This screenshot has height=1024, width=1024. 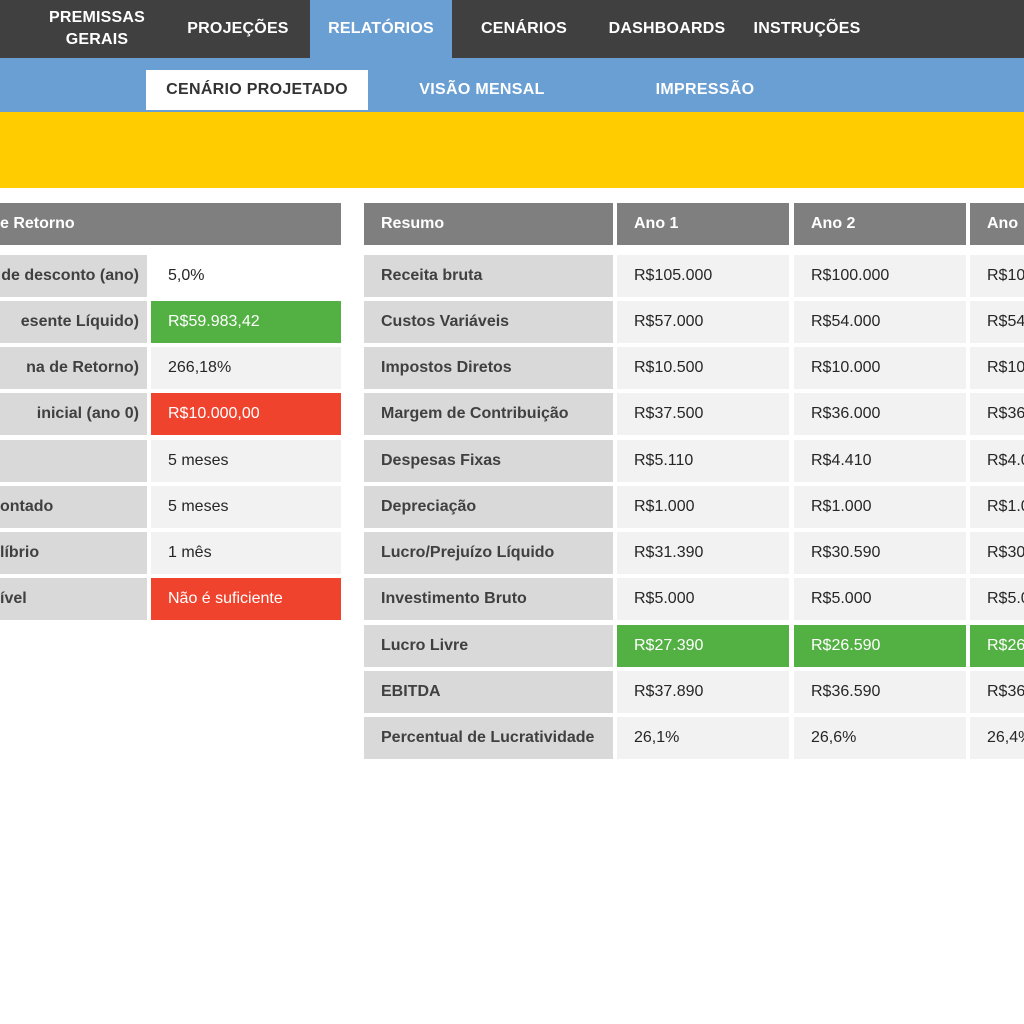 What do you see at coordinates (703, 276) in the screenshot?
I see `resumo-cell: R$105.000` at bounding box center [703, 276].